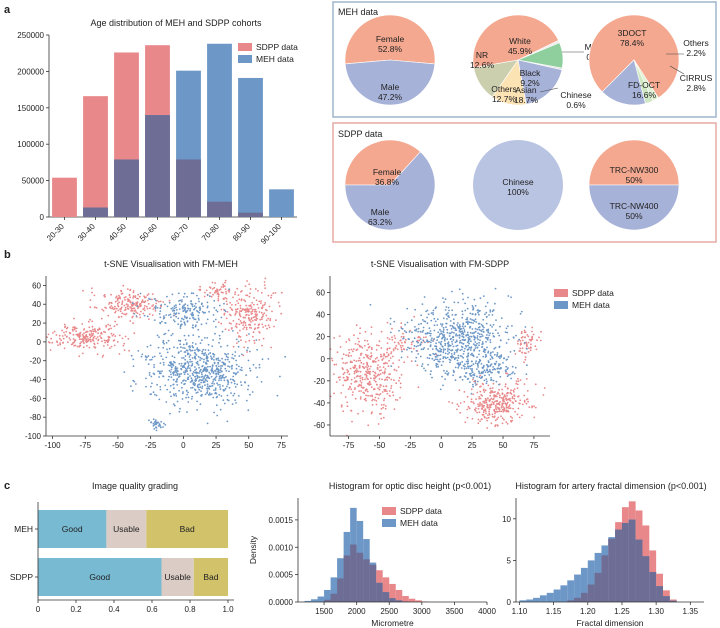  What do you see at coordinates (612, 570) in the screenshot?
I see `hist-bar-overlap` at bounding box center [612, 570].